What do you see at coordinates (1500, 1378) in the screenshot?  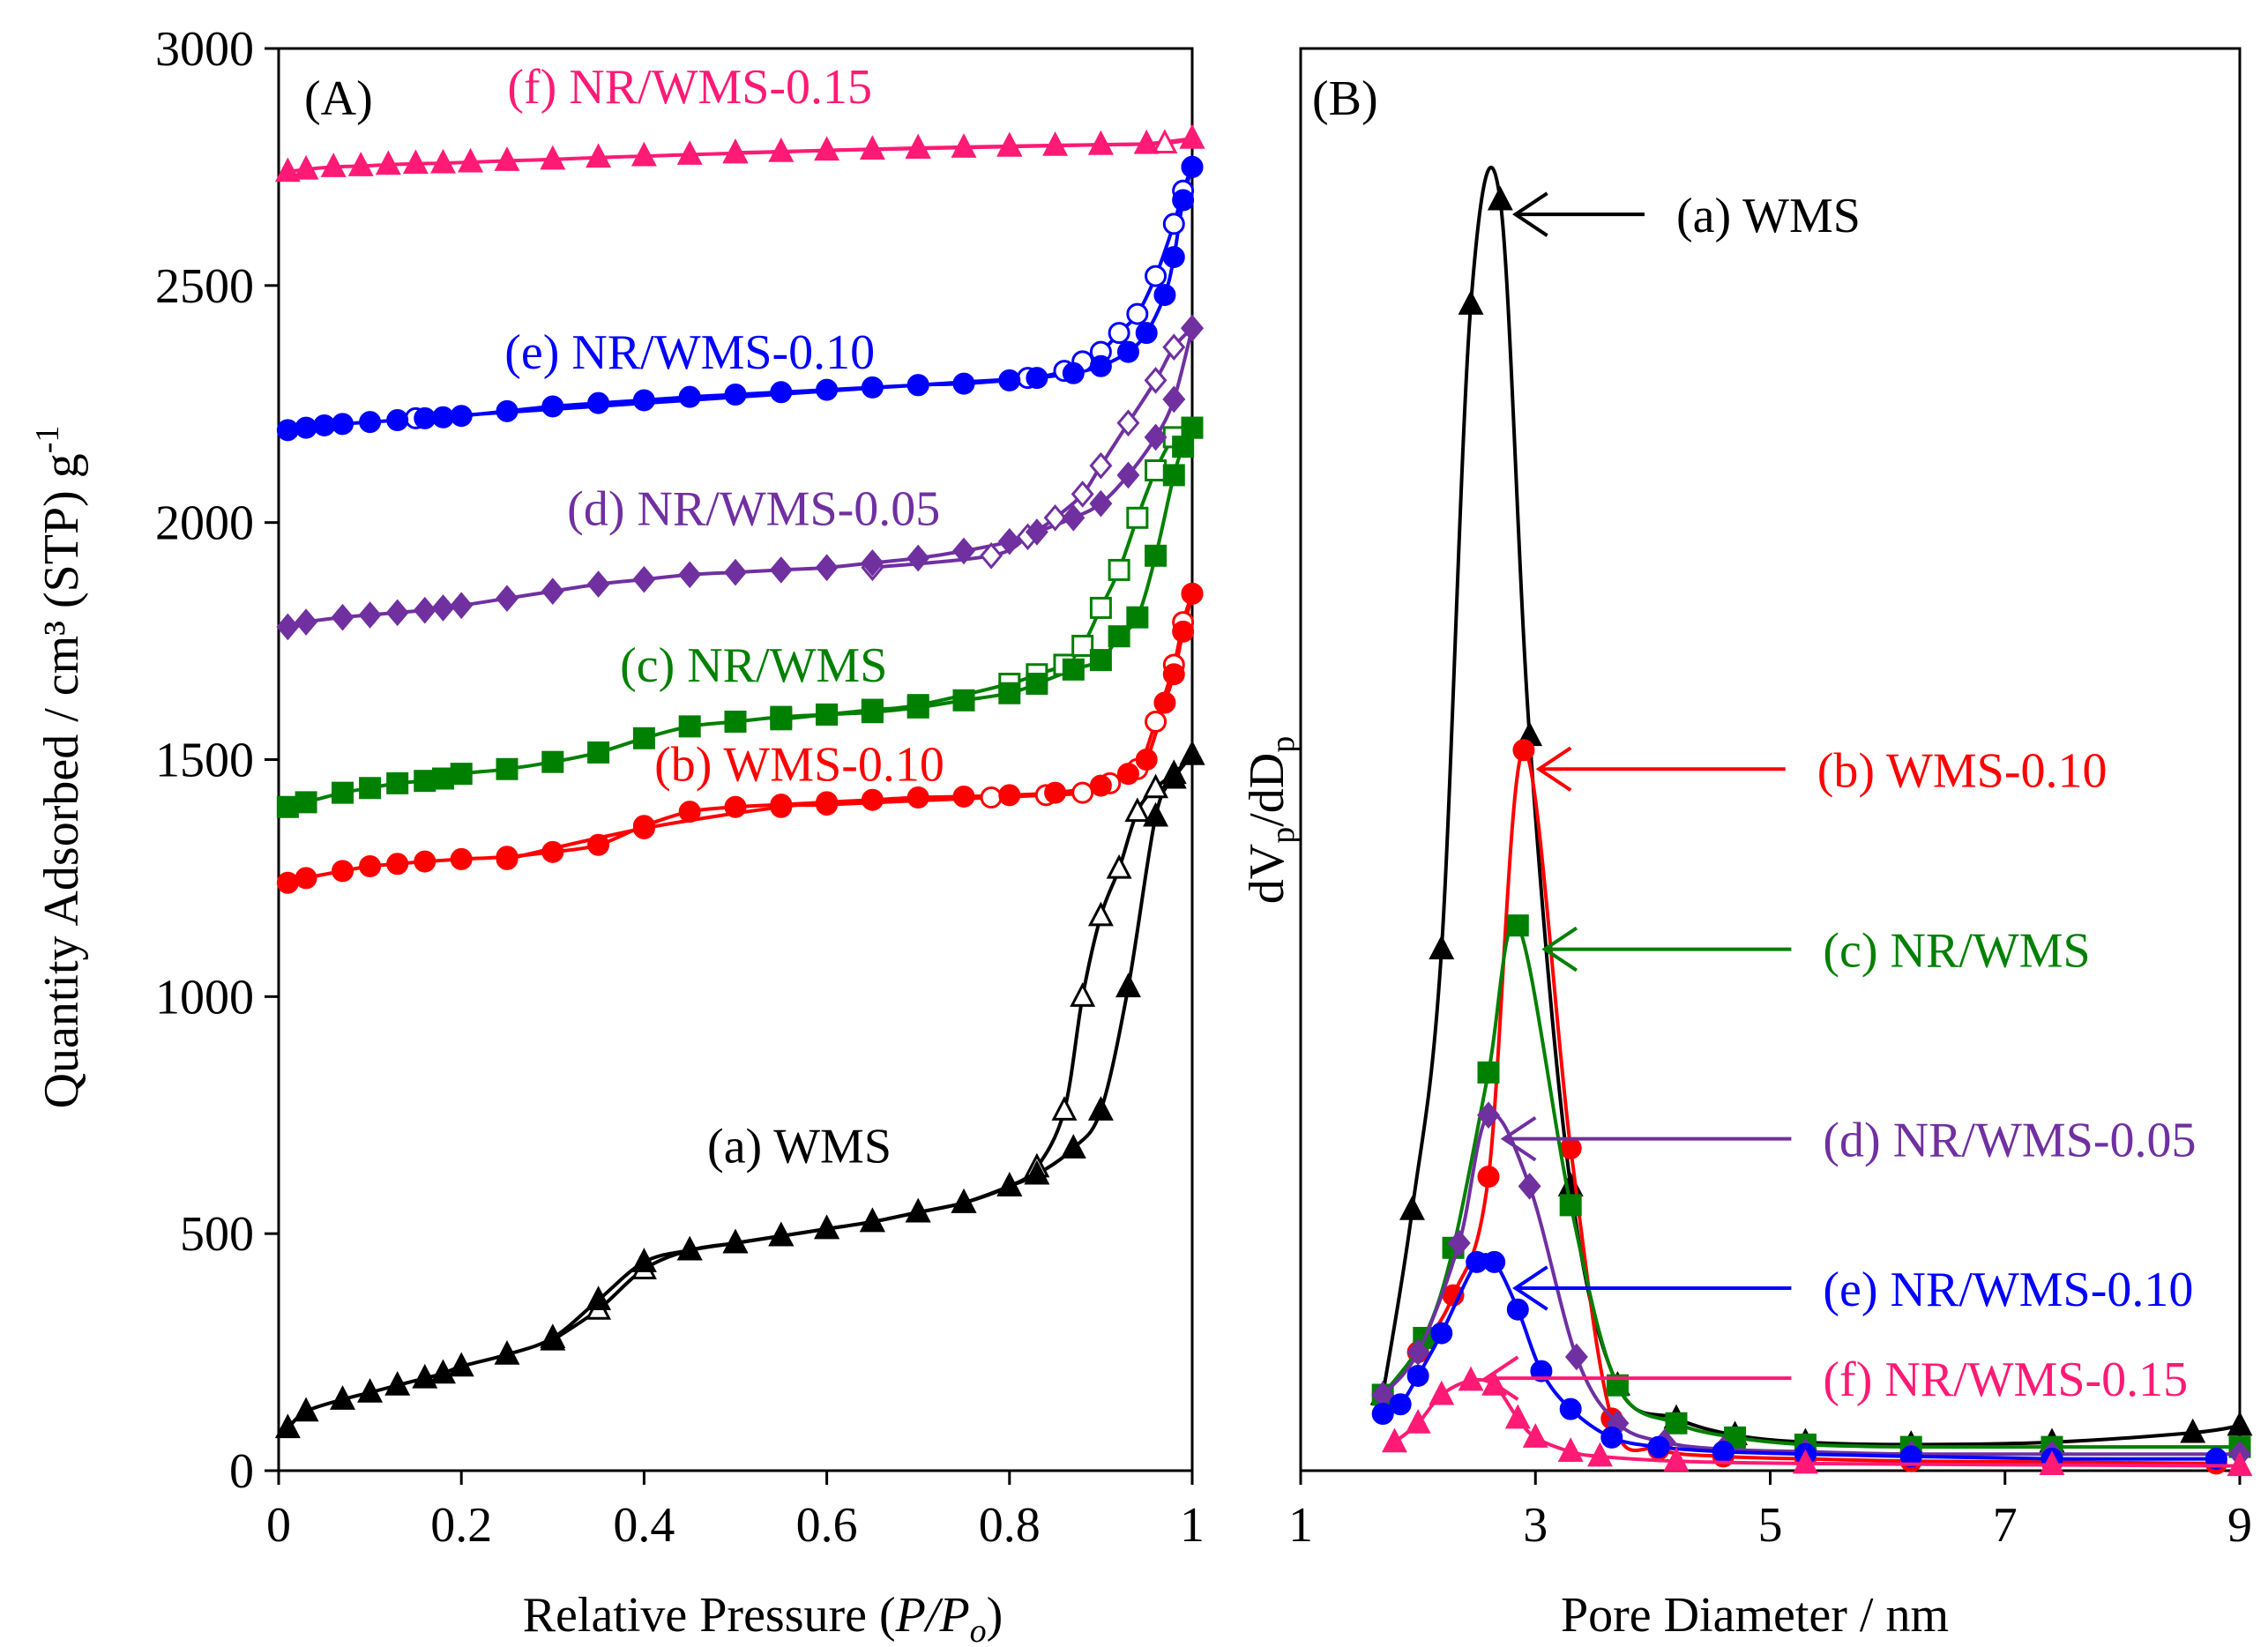 I see `series-f-arrow-head` at bounding box center [1500, 1378].